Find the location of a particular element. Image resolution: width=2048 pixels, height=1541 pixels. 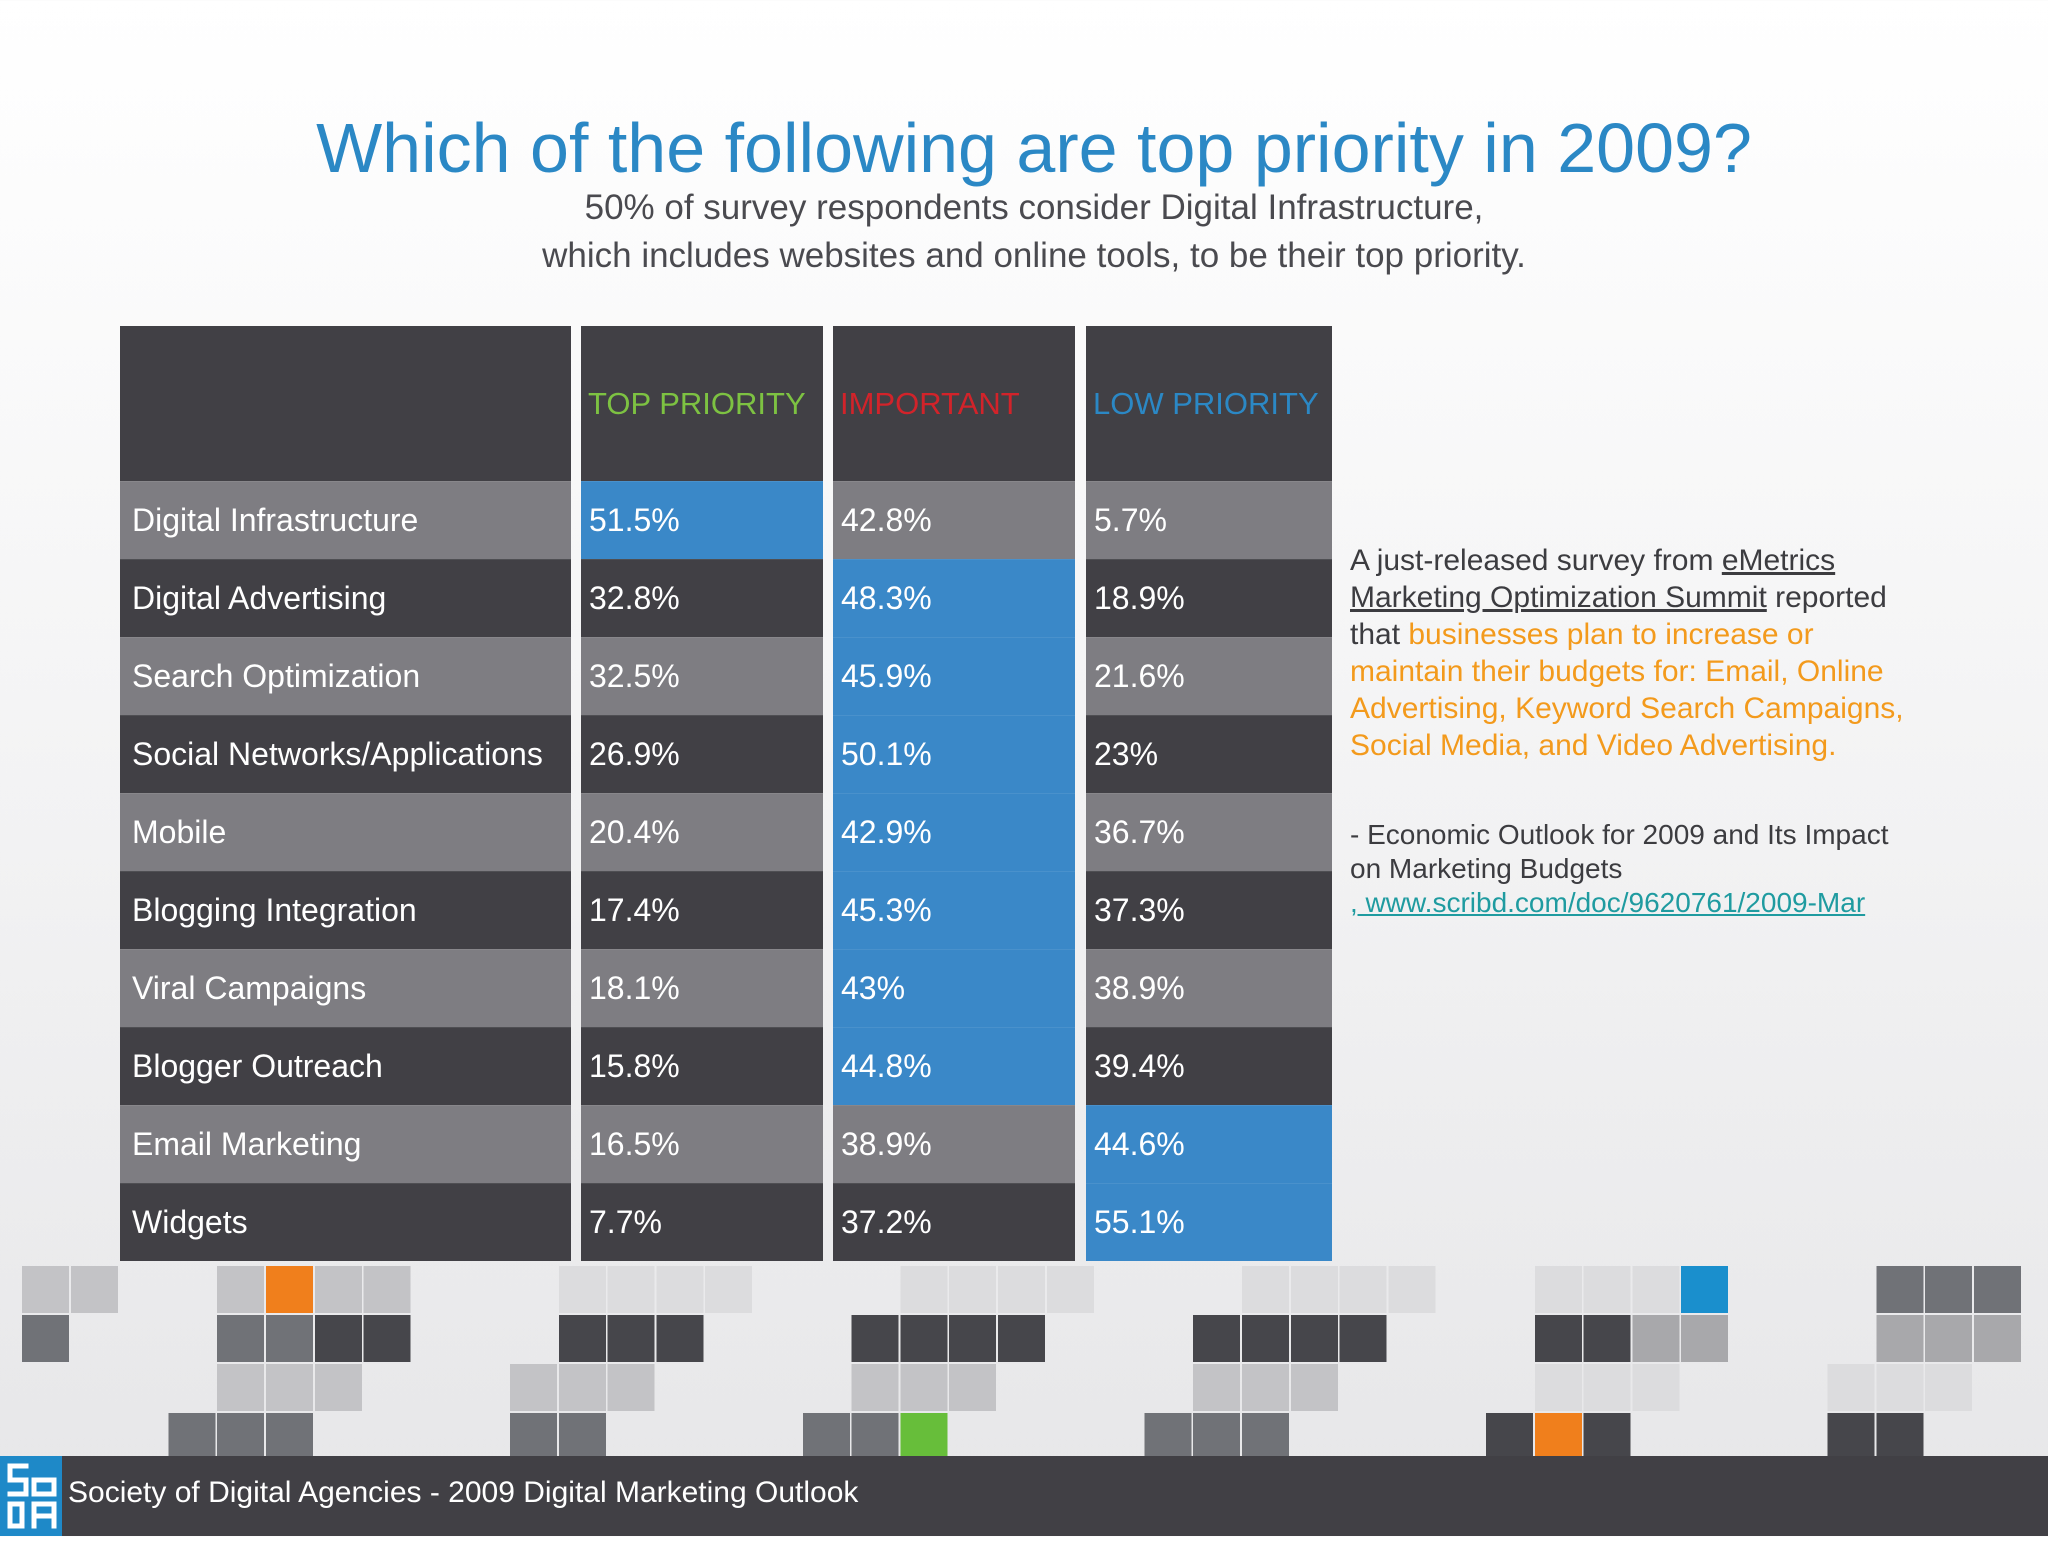

row-label: Mobile is located at coordinates (345, 832).